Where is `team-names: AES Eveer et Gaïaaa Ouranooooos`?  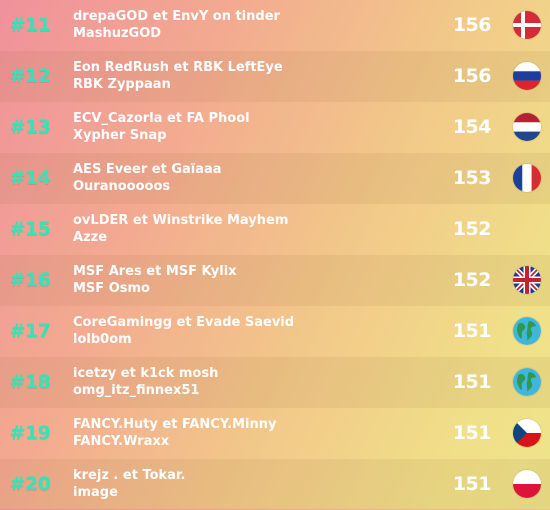 team-names: AES Eveer et Gaïaaa Ouranooooos is located at coordinates (223, 178).